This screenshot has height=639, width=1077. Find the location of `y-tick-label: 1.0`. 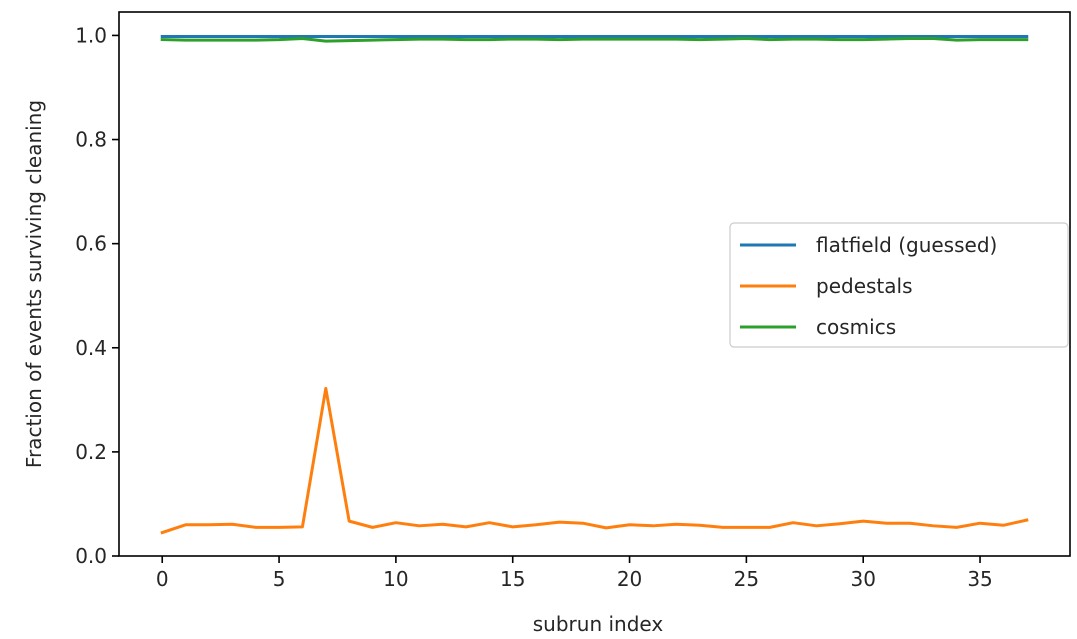

y-tick-label: 1.0 is located at coordinates (91, 35).